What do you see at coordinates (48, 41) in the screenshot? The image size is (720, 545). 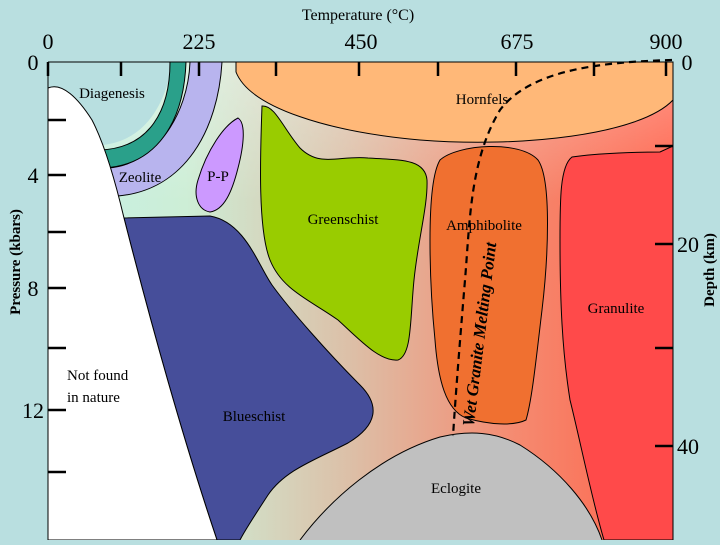 I see `top-tick-label: 0` at bounding box center [48, 41].